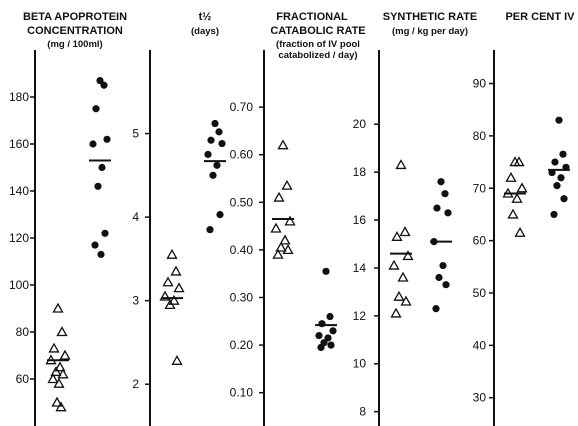 The height and width of the screenshot is (426, 578). What do you see at coordinates (242, 297) in the screenshot?
I see `panel-2-y-tick-label: 0.30` at bounding box center [242, 297].